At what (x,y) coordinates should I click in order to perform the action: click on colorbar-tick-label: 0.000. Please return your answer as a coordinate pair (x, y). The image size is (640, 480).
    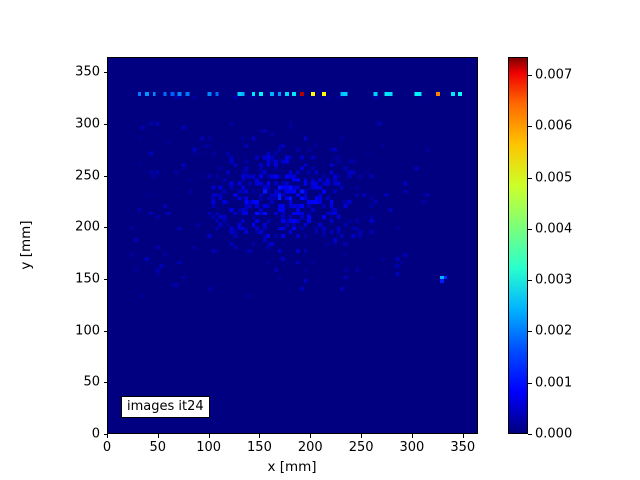
    Looking at the image, I should click on (554, 434).